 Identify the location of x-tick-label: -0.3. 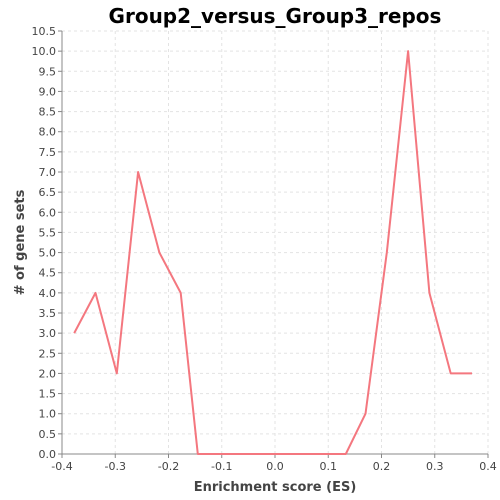
(115, 466).